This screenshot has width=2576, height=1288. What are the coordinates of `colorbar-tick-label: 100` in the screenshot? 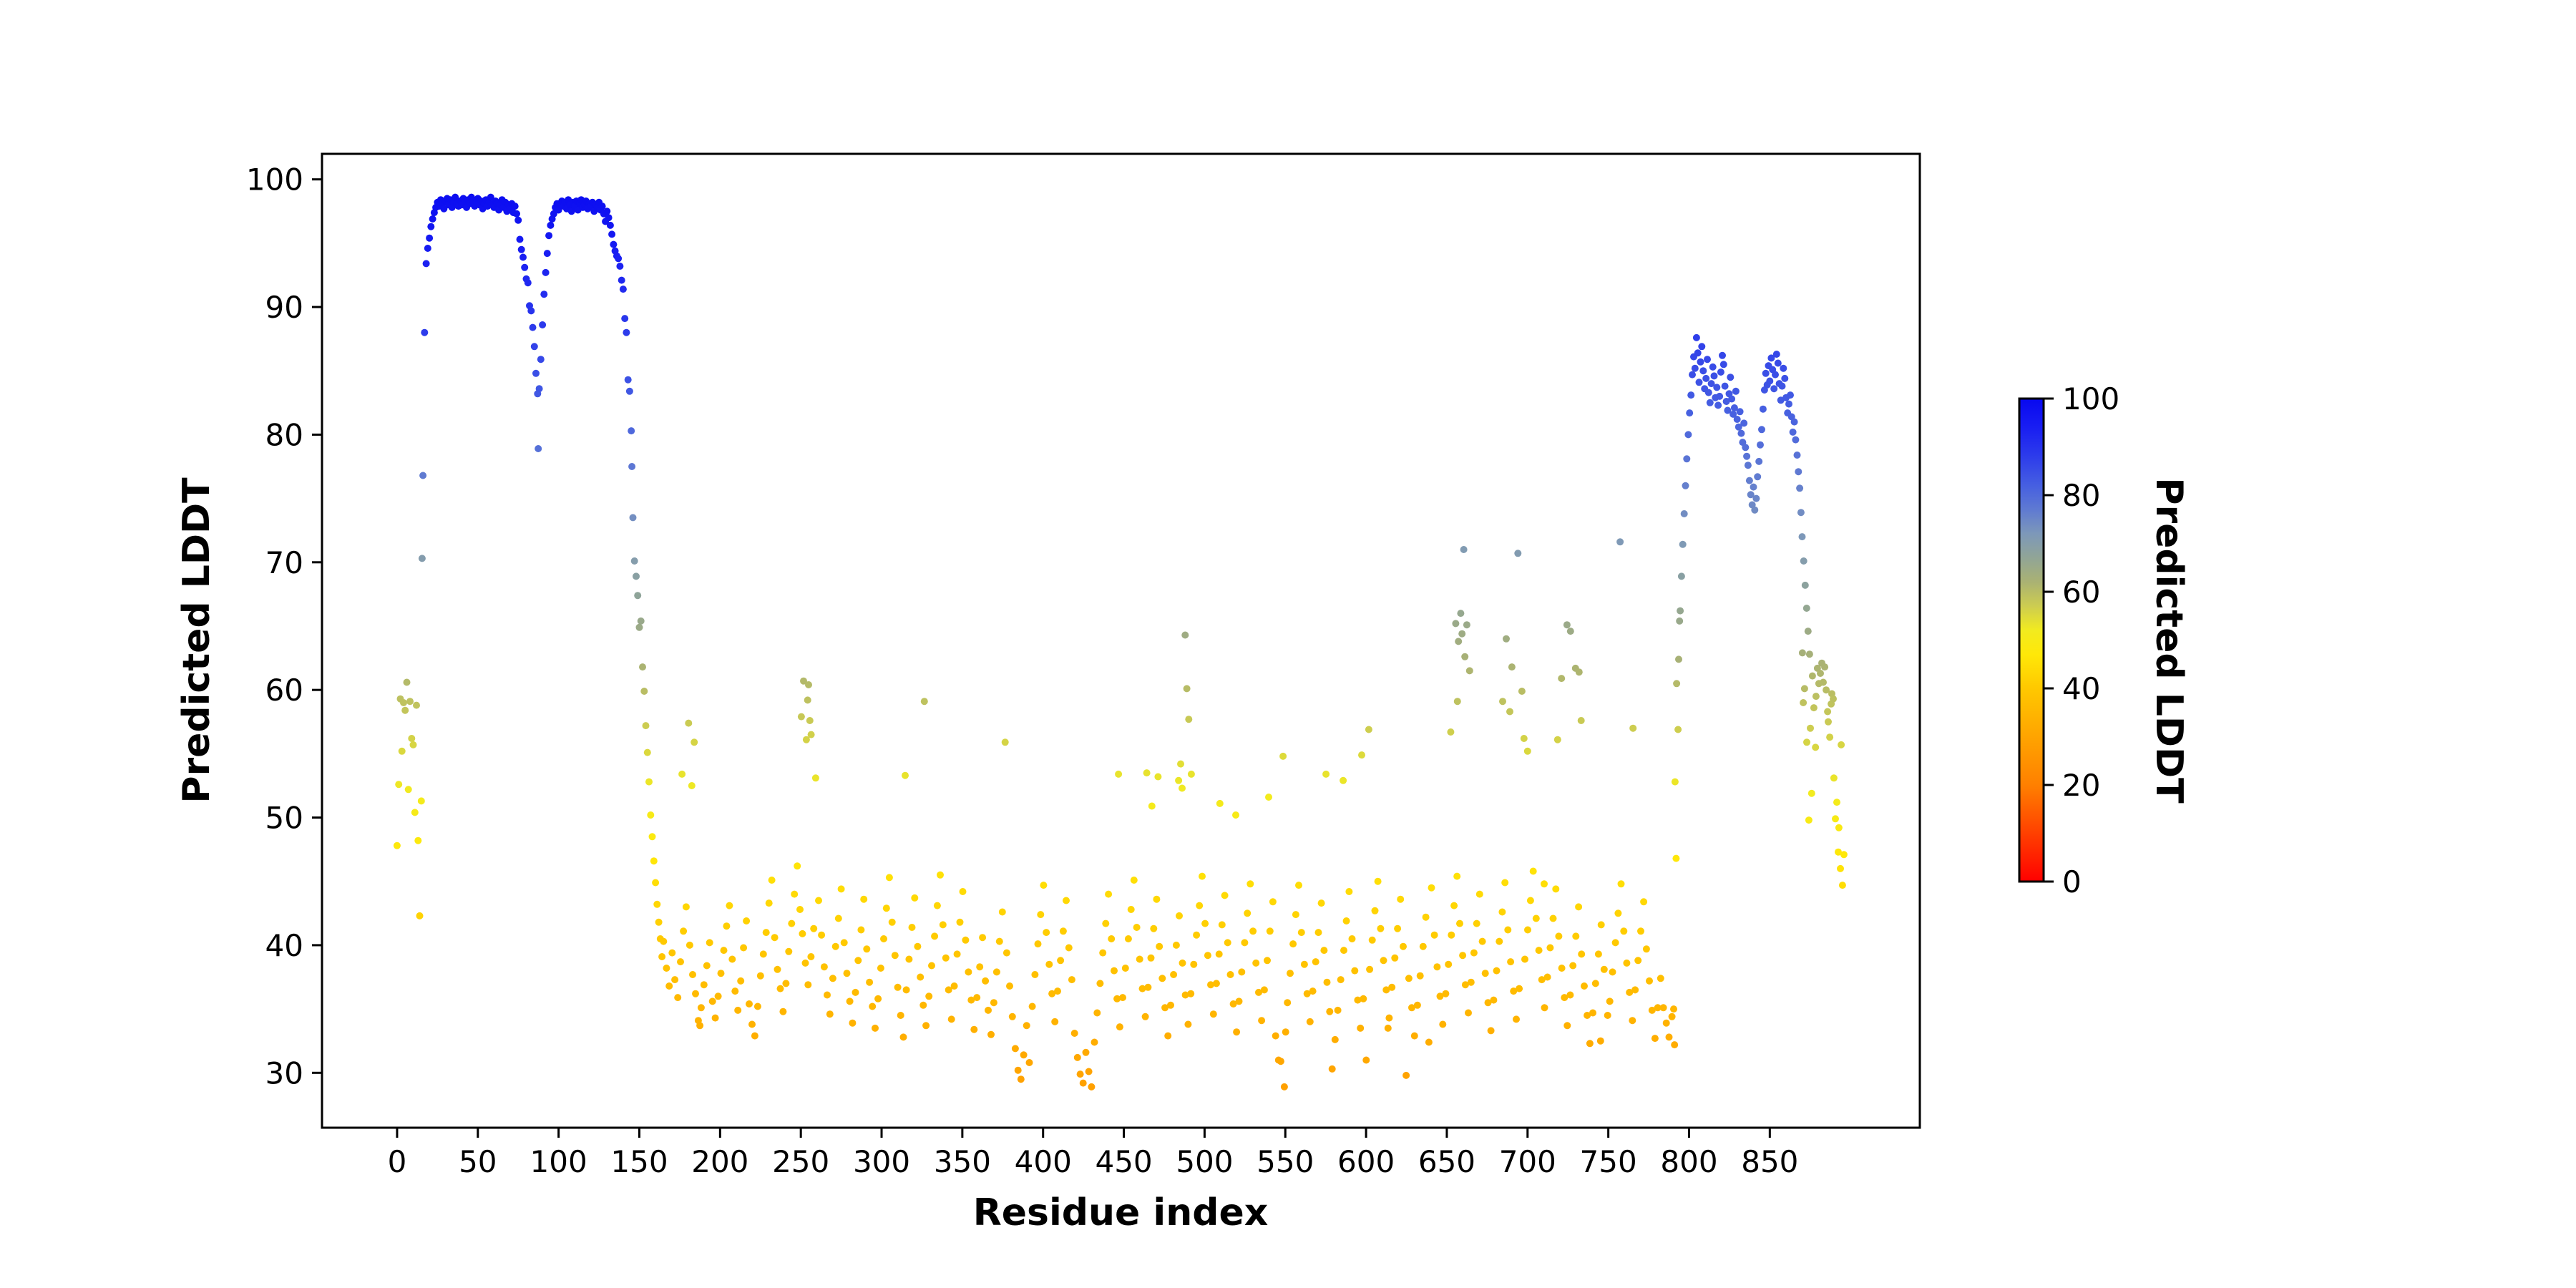 It's located at (2090, 398).